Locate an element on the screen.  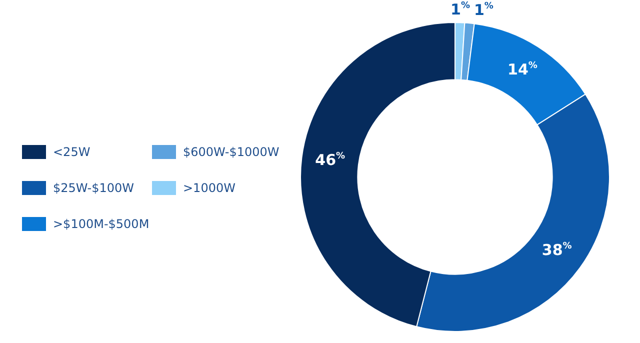
legend-label: >$100M-$500M is located at coordinates (101, 224).